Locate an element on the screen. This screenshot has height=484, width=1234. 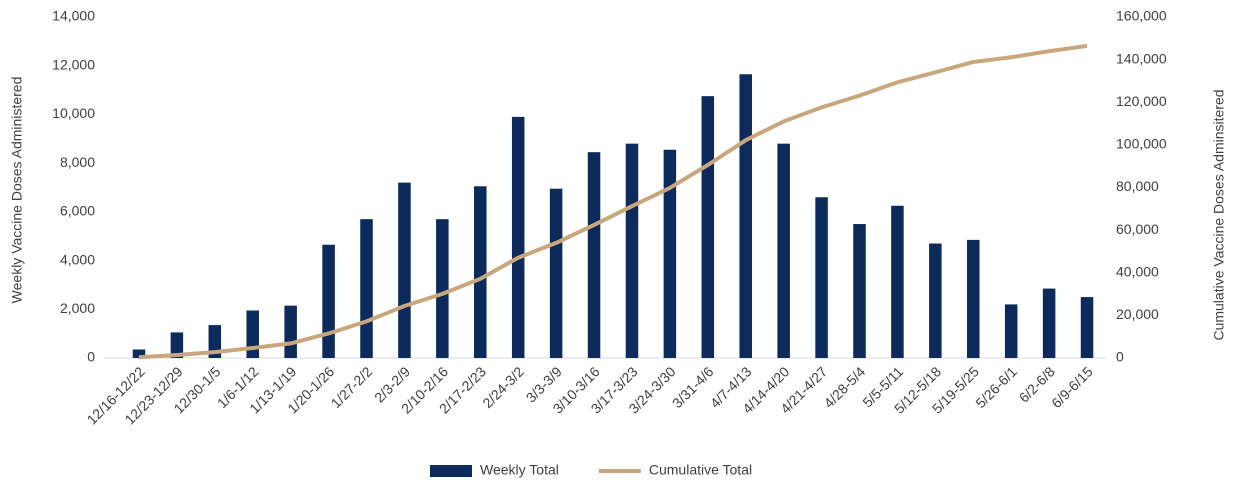
y-tick-label: 12,000 is located at coordinates (73, 64).